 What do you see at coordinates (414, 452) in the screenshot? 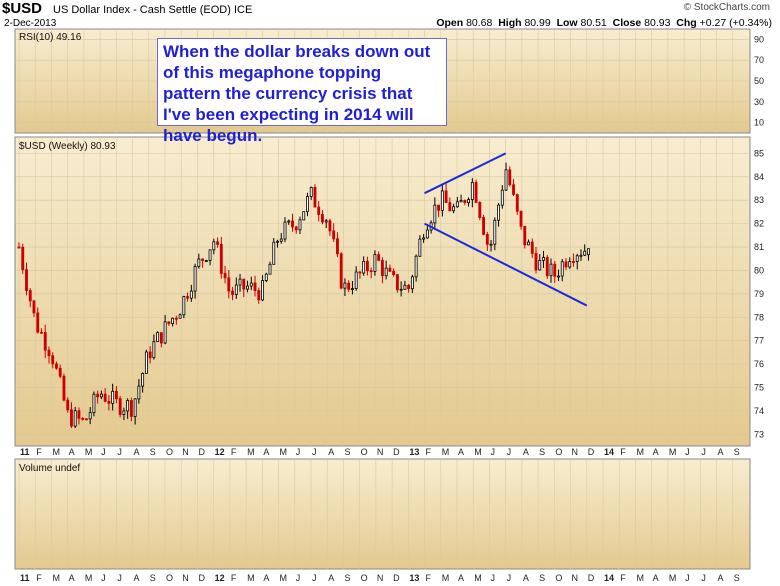
I see `x-tick-label: 13` at bounding box center [414, 452].